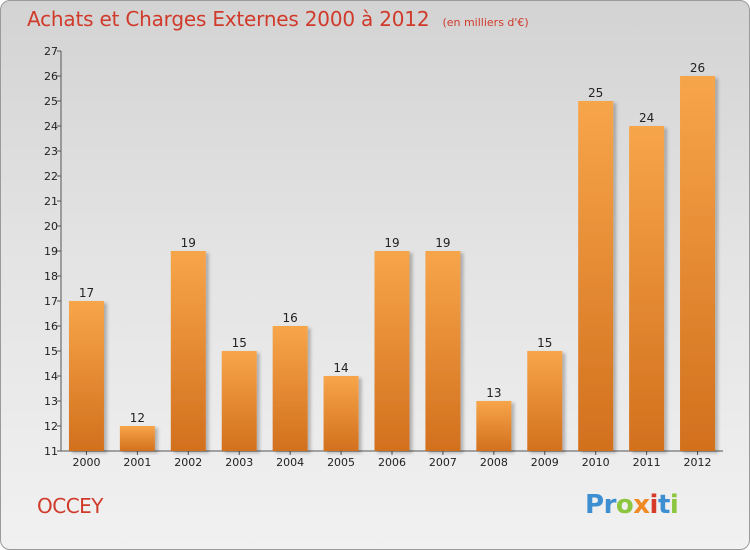  I want to click on bar-2008, so click(494, 426).